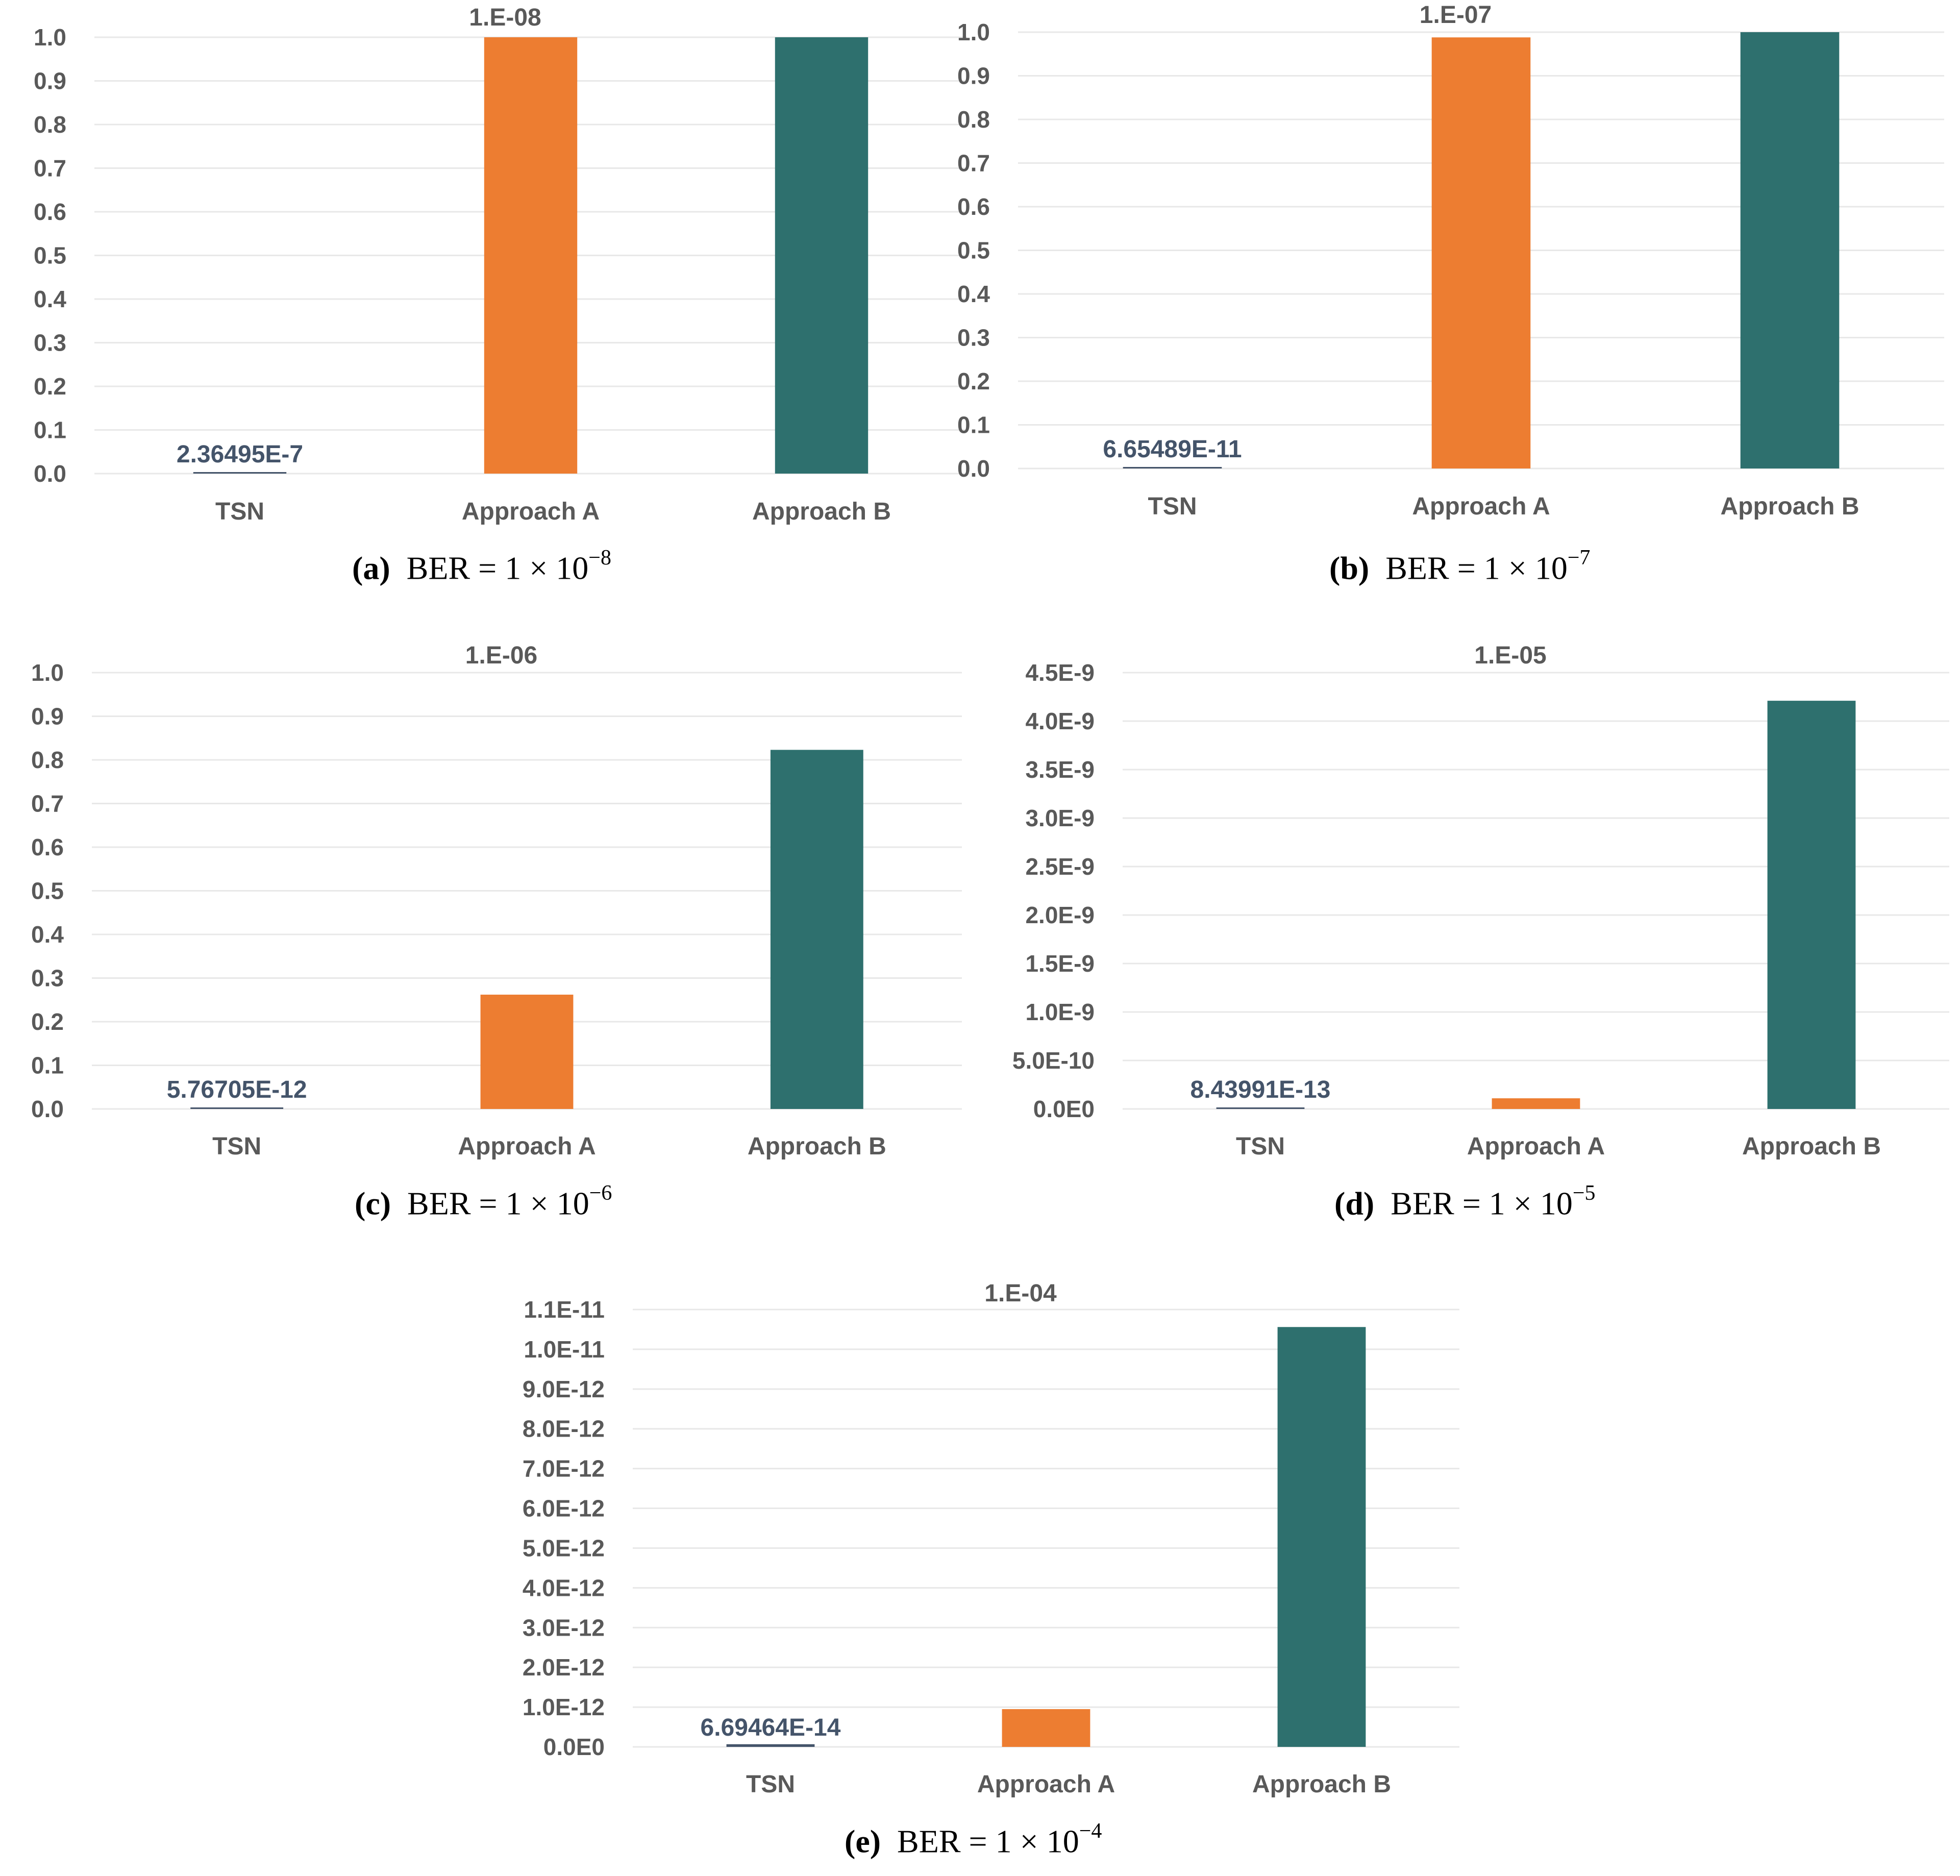  I want to click on y-tick-label: 2.0E-12, so click(564, 1667).